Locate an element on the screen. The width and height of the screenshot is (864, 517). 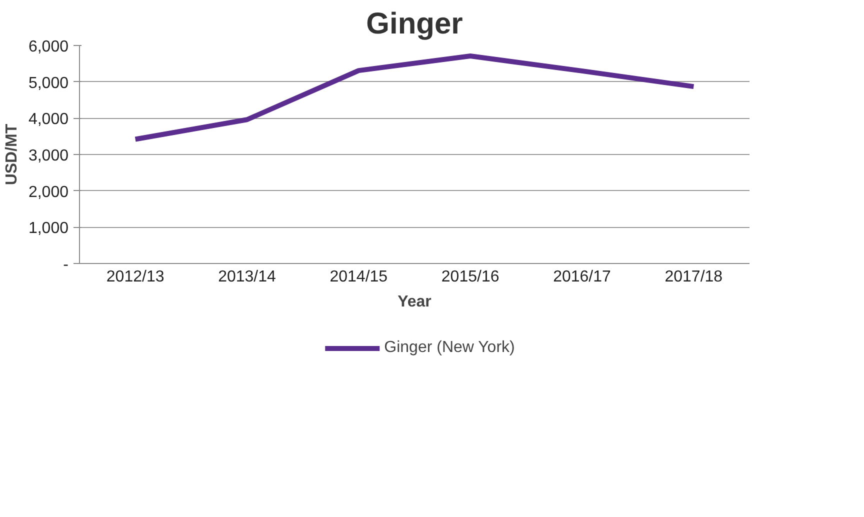
y-tick-label: 5,000 is located at coordinates (48, 83).